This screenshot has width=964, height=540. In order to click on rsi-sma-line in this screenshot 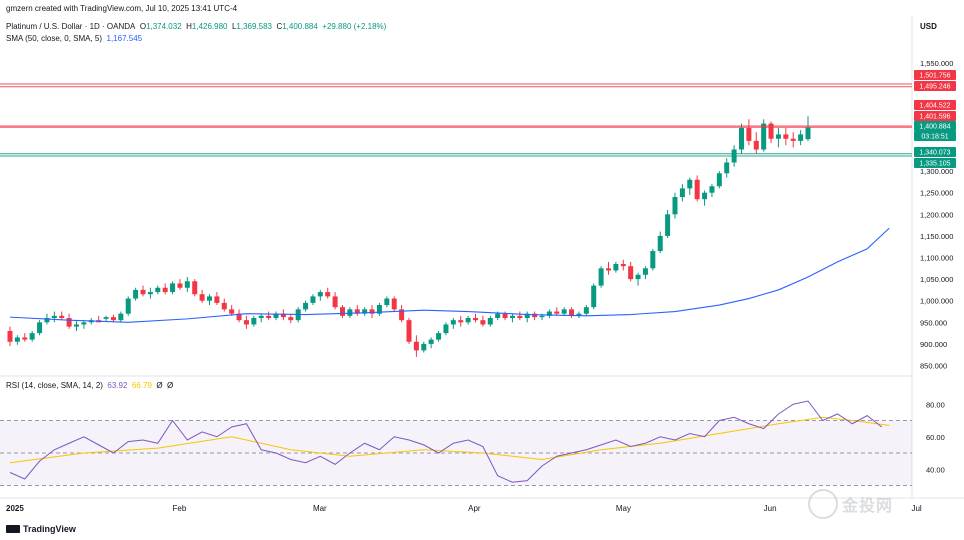, I will do `click(449, 440)`.